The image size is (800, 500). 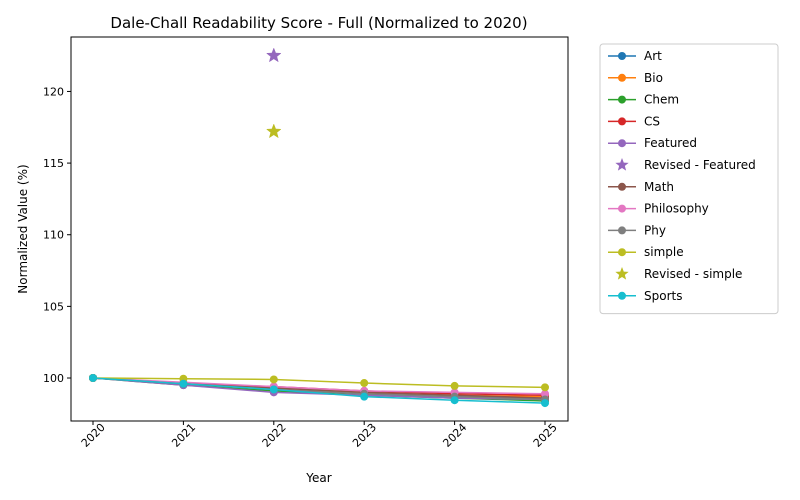 What do you see at coordinates (545, 435) in the screenshot?
I see `x-tick-label: 2025` at bounding box center [545, 435].